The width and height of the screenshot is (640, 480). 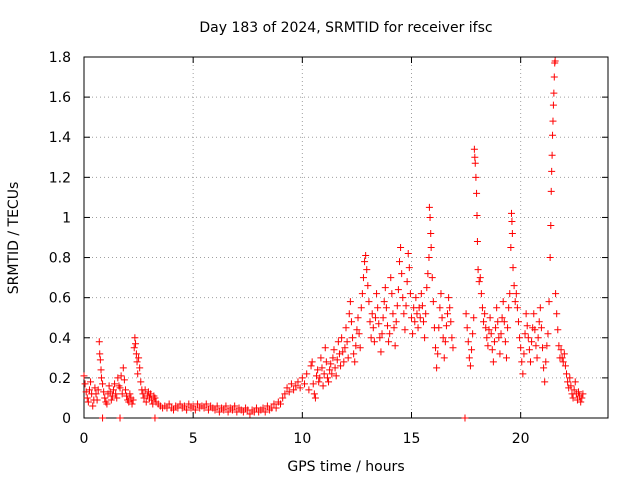 What do you see at coordinates (60, 379) in the screenshot?
I see `y-tick-label: 0.2` at bounding box center [60, 379].